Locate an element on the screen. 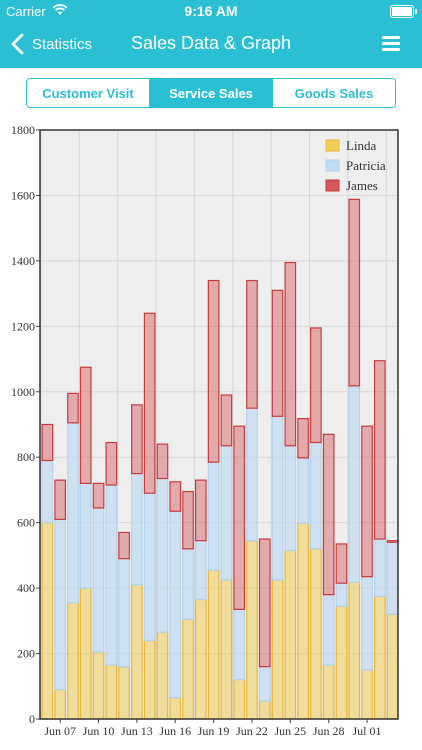 The width and height of the screenshot is (422, 750). legend-label-linda: Linda is located at coordinates (361, 145).